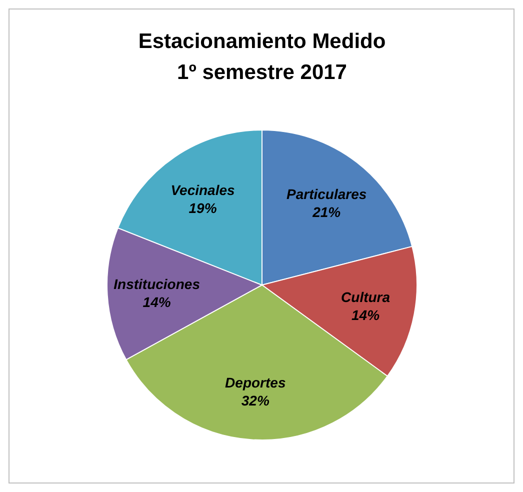 The width and height of the screenshot is (523, 492). I want to click on chart-subtitle: 1º semestre 2017, so click(262, 72).